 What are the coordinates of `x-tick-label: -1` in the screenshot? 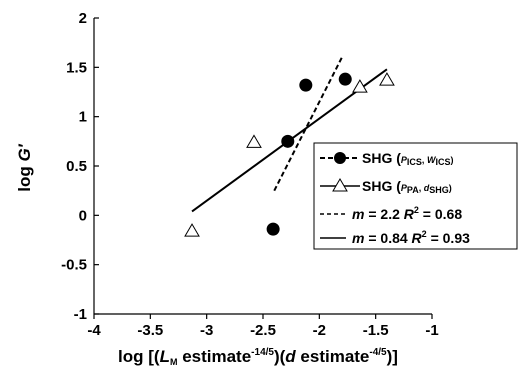 It's located at (431, 330).